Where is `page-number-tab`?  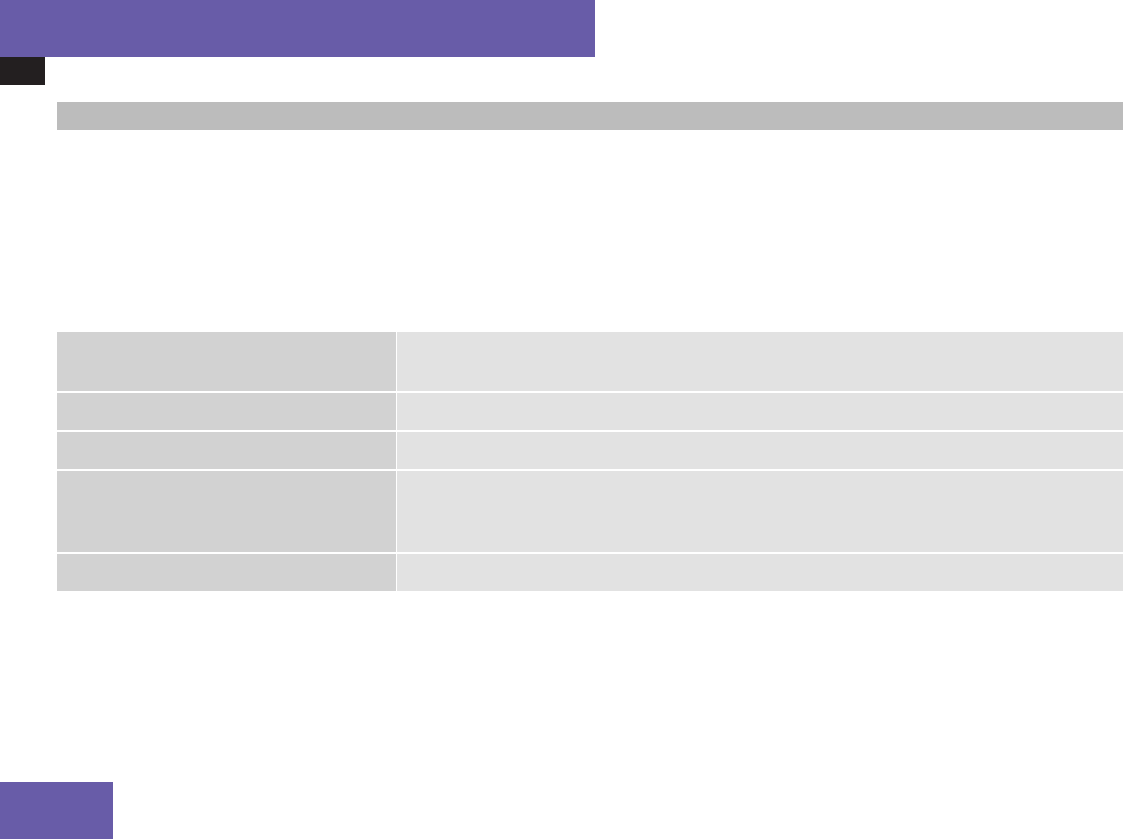 page-number-tab is located at coordinates (56, 810).